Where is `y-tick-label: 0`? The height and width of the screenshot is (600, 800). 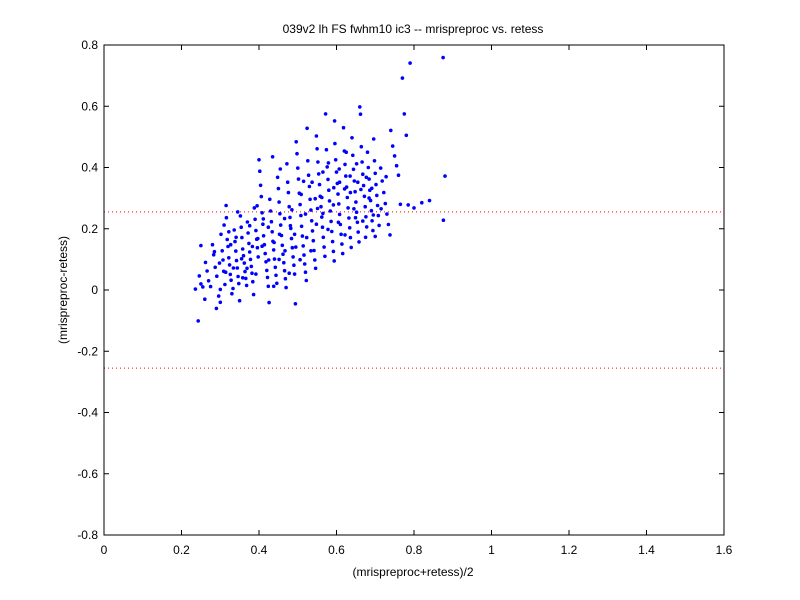
y-tick-label: 0 is located at coordinates (94, 290).